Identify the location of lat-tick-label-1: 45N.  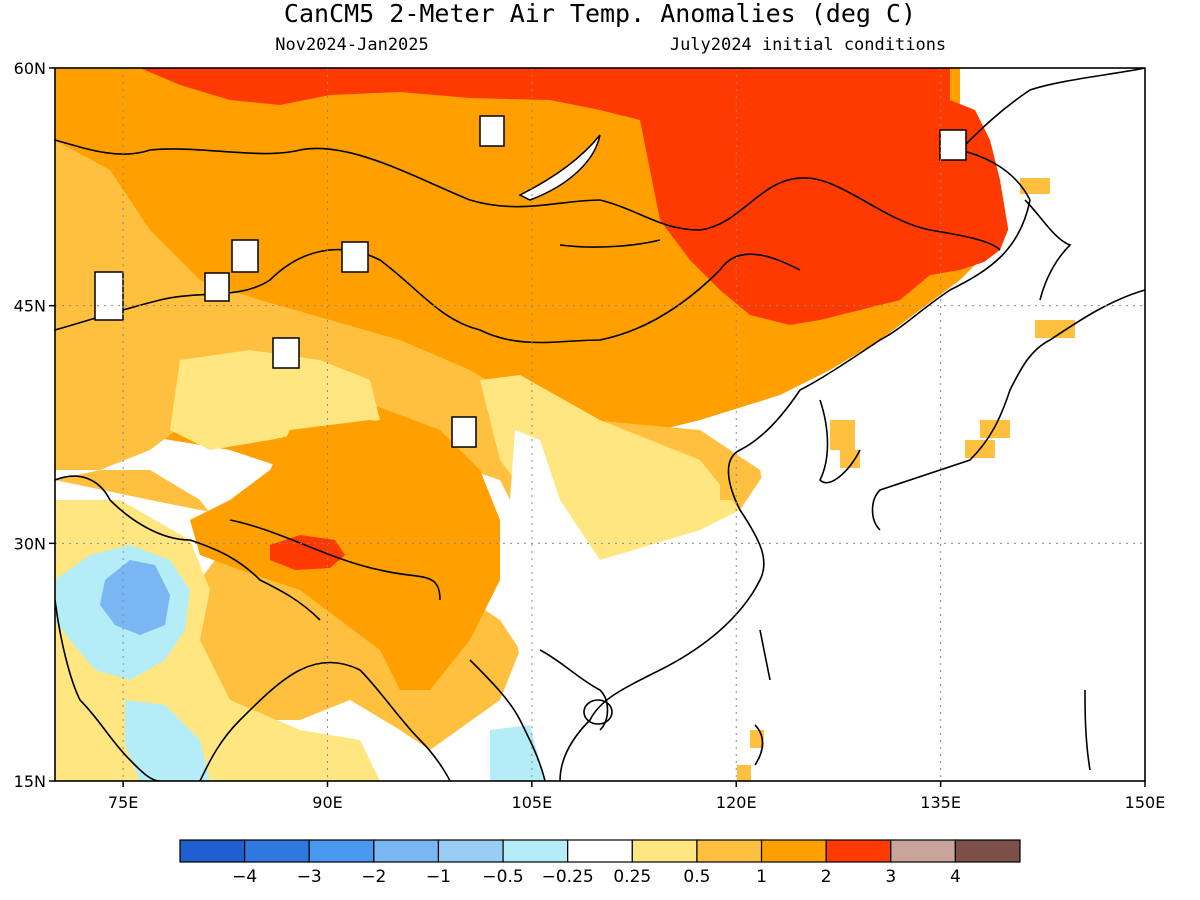
(30, 306).